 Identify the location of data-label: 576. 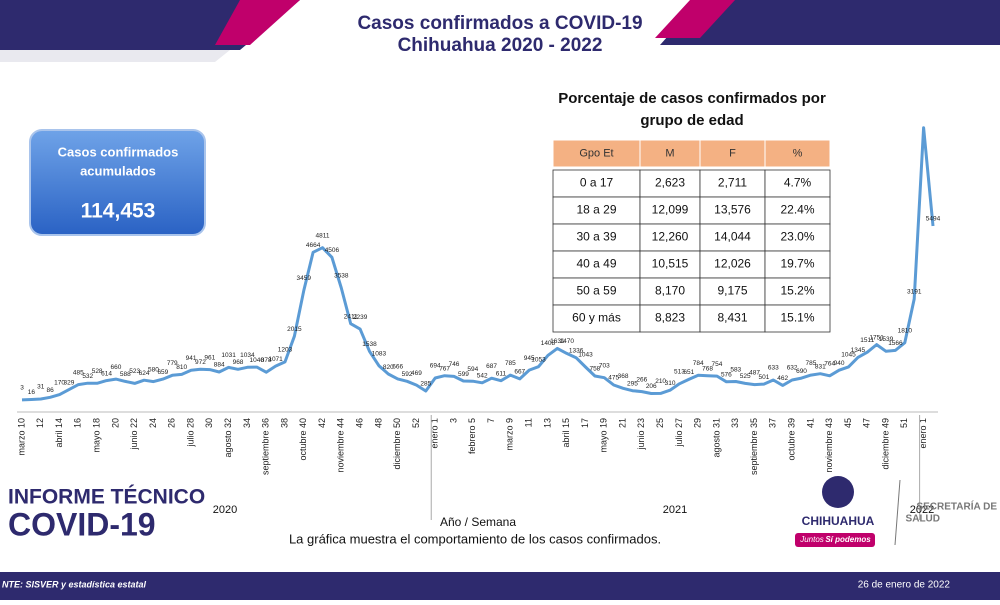
(726, 374).